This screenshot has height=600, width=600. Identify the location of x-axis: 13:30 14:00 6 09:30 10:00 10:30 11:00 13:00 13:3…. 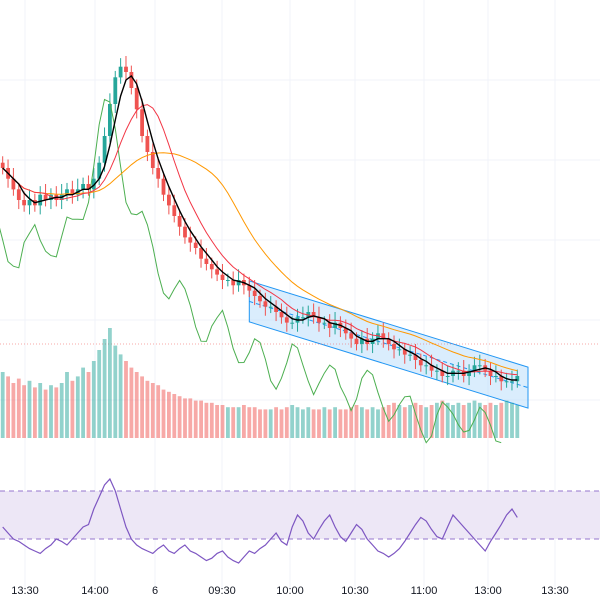
(290, 591).